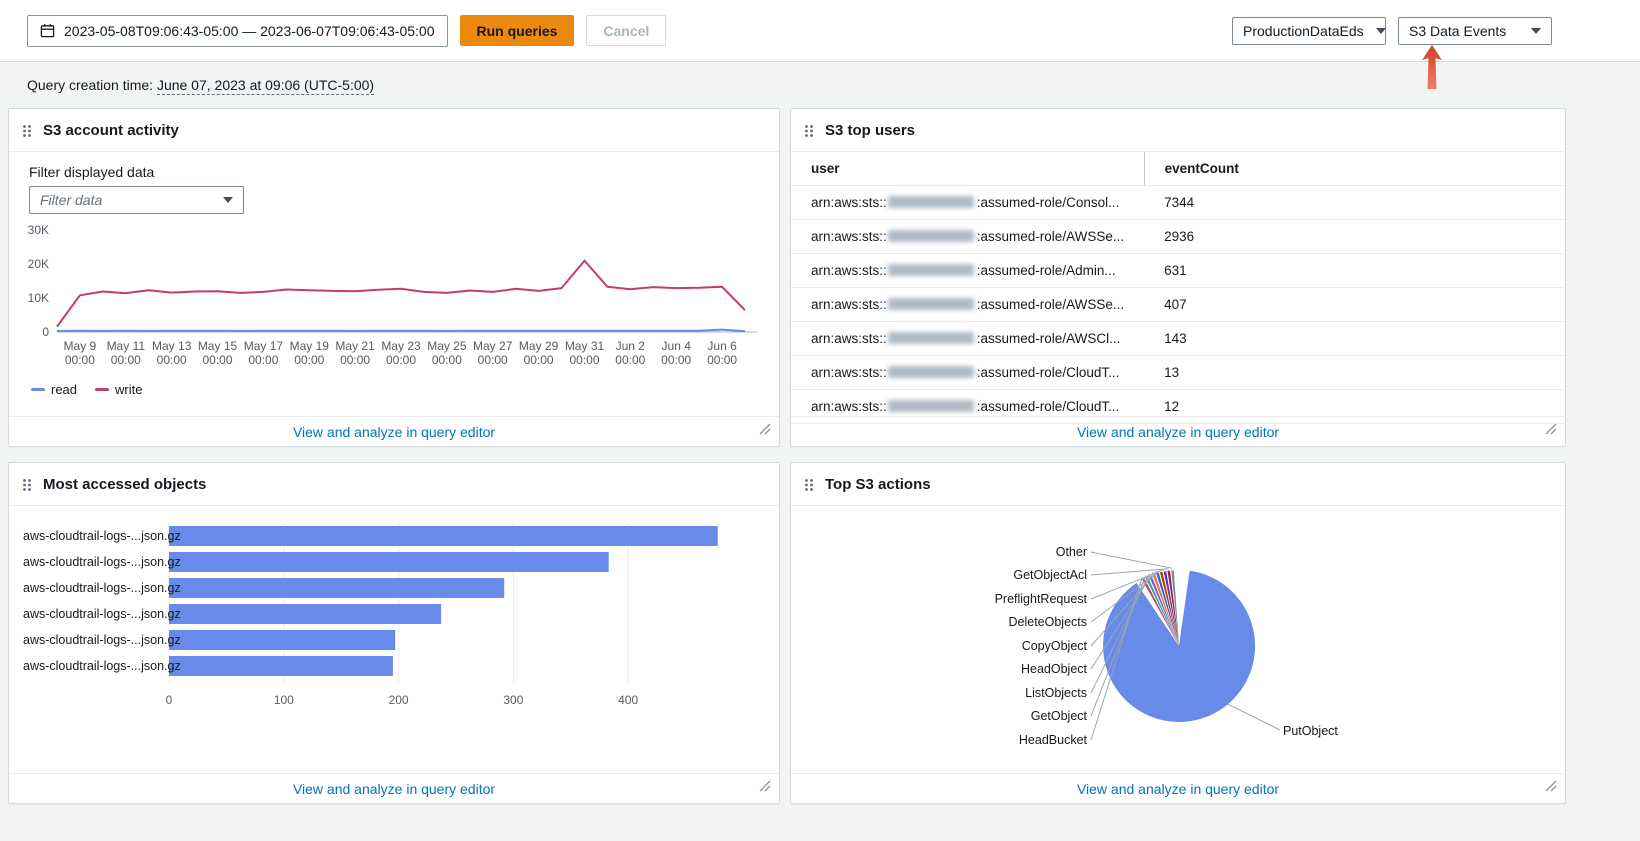 The image size is (1640, 841). What do you see at coordinates (1178, 406) in the screenshot?
I see `table-row: arn:aws:sts:::assumed-role/CloudT... 12` at bounding box center [1178, 406].